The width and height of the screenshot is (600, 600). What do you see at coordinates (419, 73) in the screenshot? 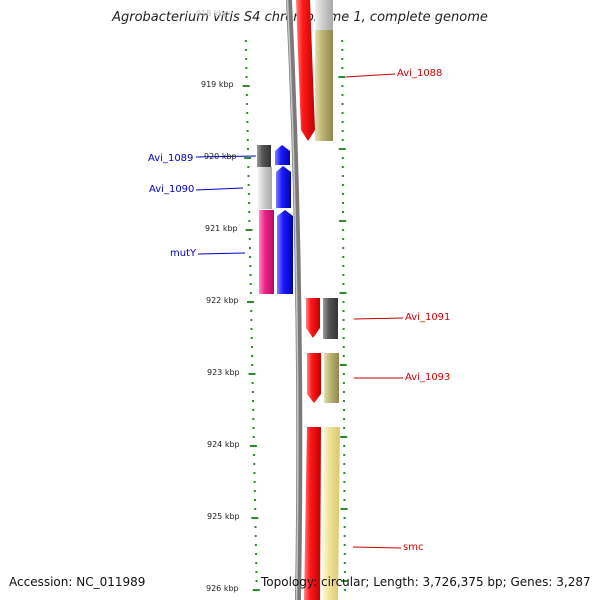
I see `gene-label-Avi_1088: Avi_1088` at bounding box center [419, 73].